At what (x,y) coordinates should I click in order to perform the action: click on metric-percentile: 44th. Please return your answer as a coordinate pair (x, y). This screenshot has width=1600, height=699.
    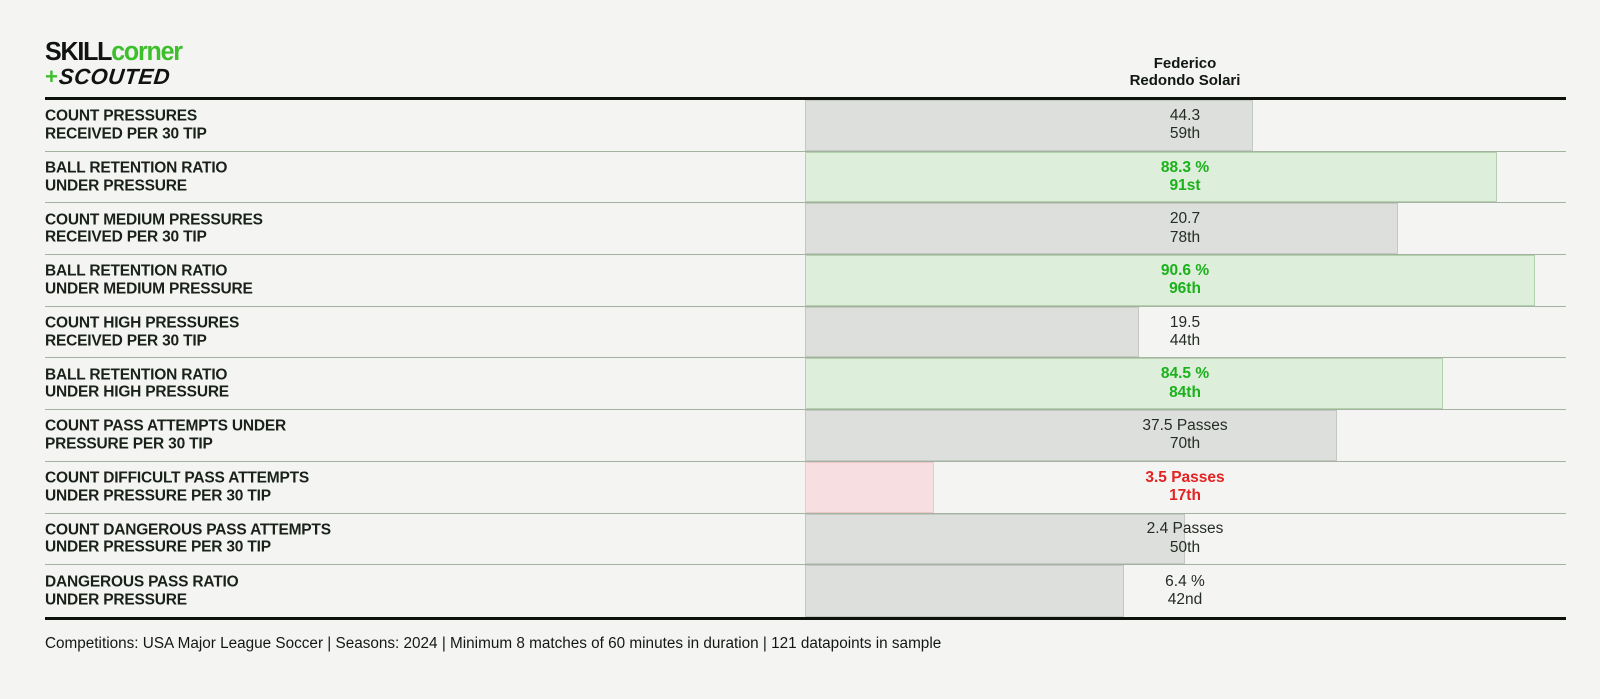
    Looking at the image, I should click on (1185, 341).